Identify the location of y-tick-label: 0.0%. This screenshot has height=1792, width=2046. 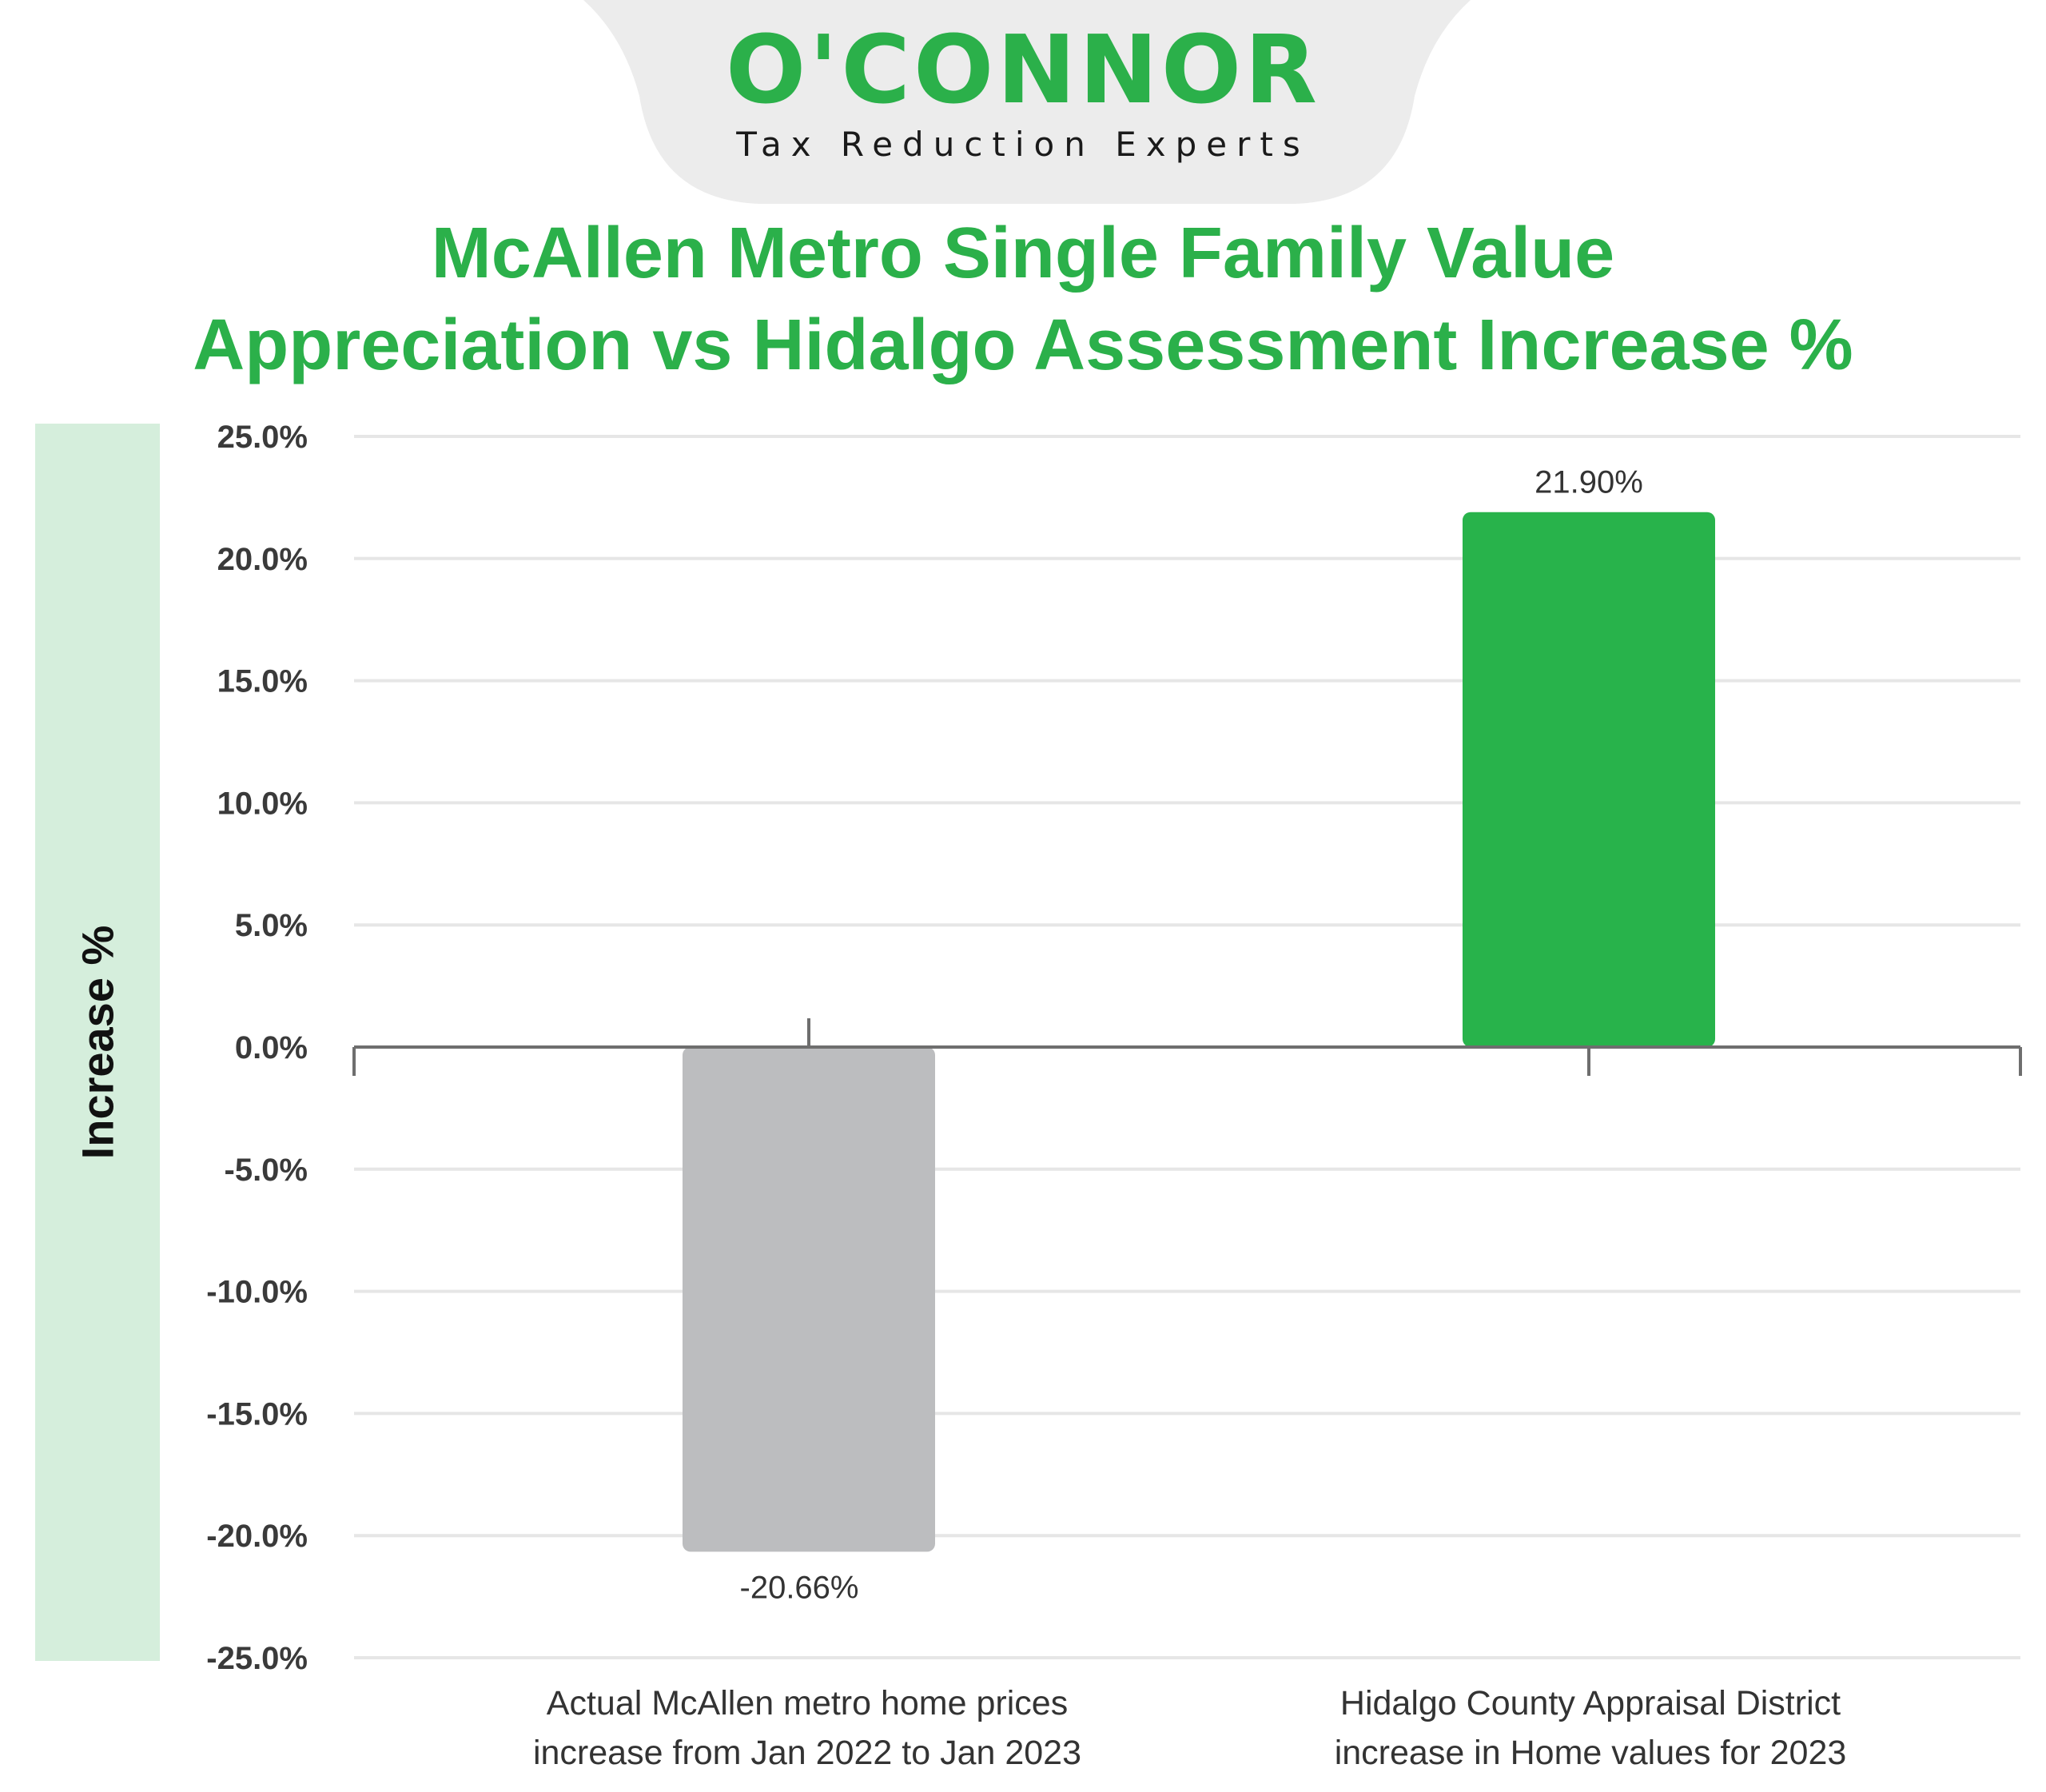
(271, 1047).